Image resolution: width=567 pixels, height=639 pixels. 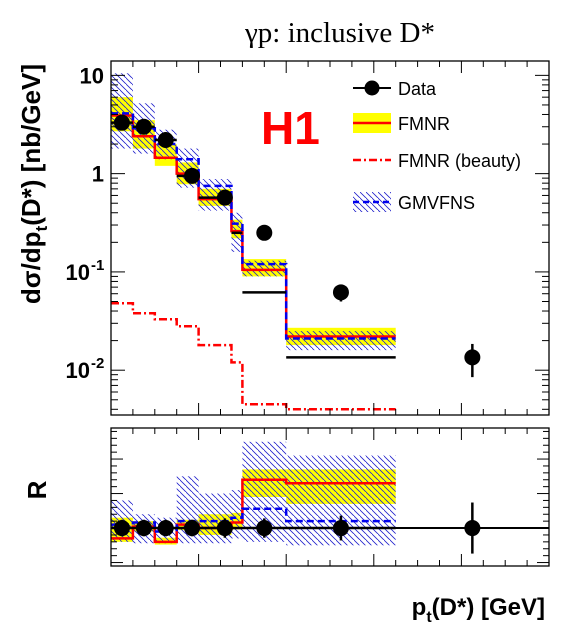 I want to click on x-axis-title-base: p, so click(x=419, y=607).